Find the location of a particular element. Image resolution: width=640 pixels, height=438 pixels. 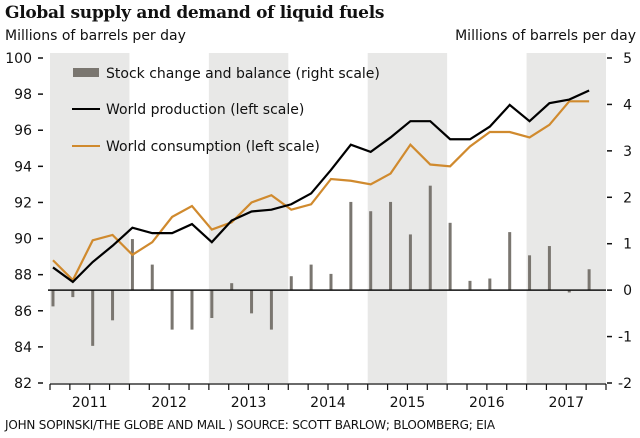

legend-label-stock-change: Stock change and balance (right scale) is located at coordinates (243, 74).